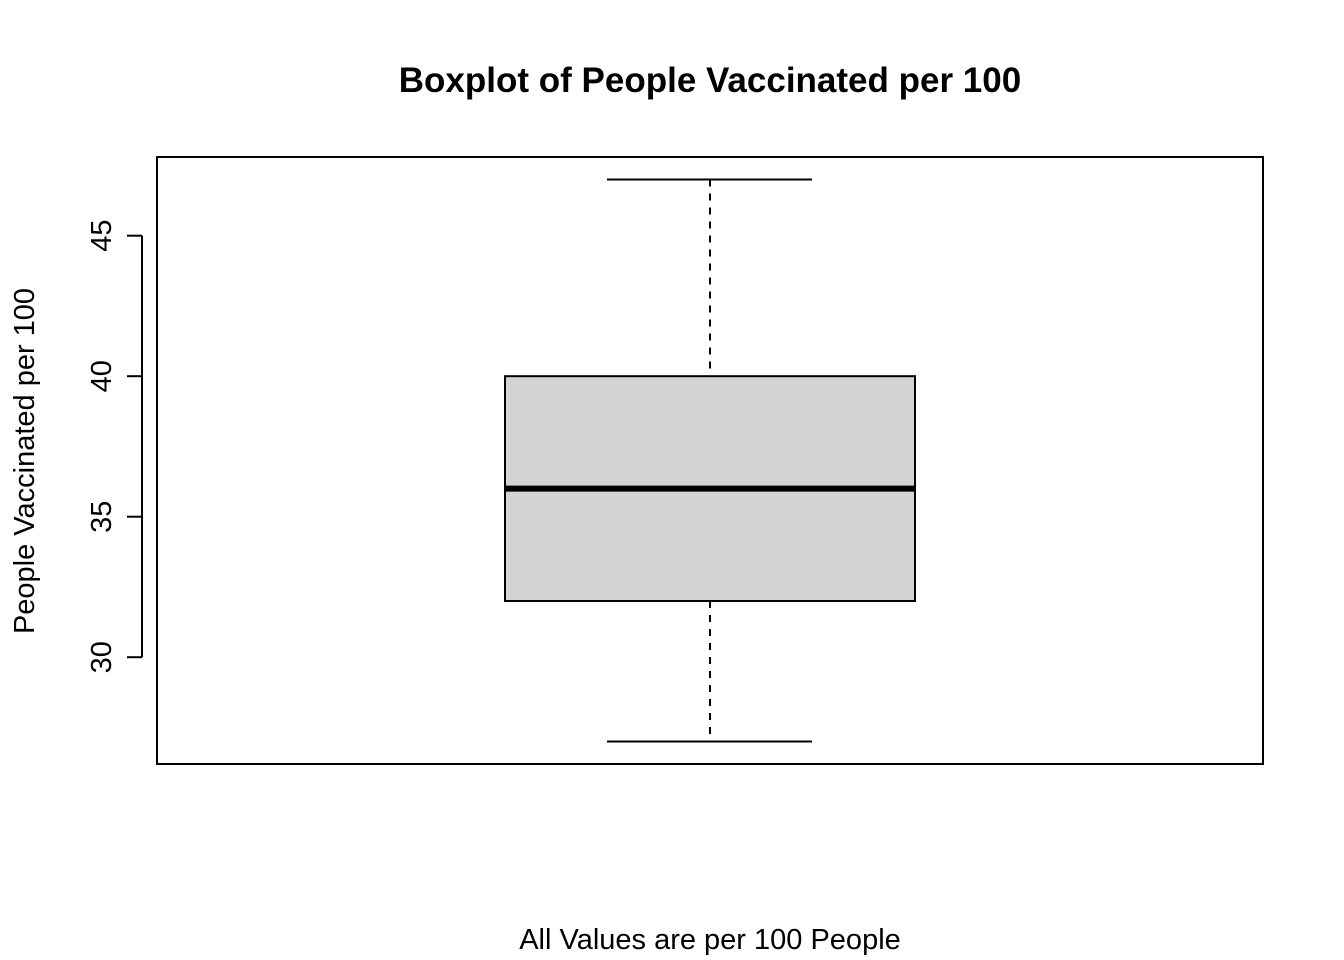 This screenshot has height=960, width=1344. Describe the element at coordinates (102, 236) in the screenshot. I see `y-tick-label-45: 45` at that location.